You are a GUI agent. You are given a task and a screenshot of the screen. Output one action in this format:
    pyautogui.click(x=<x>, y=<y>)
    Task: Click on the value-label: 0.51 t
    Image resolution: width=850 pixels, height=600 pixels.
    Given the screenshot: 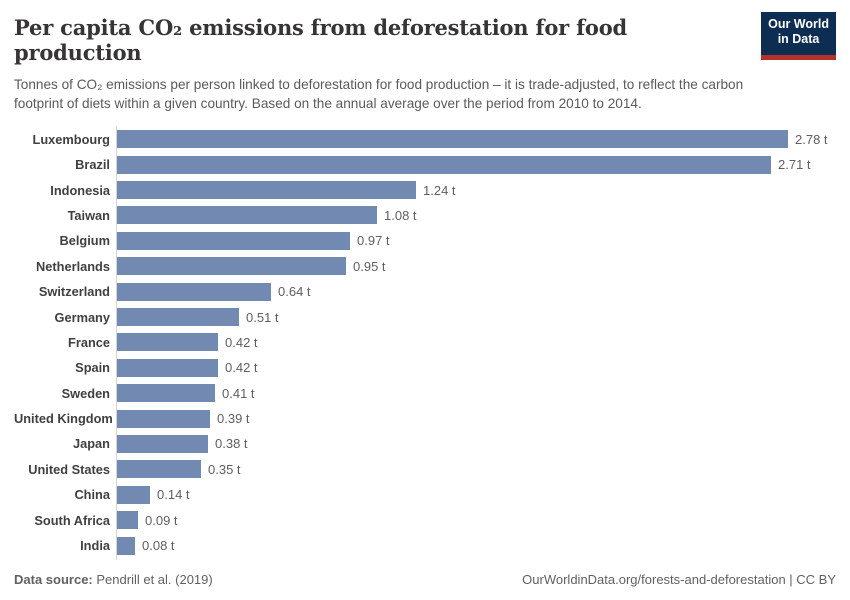 What is the action you would take?
    pyautogui.click(x=262, y=317)
    